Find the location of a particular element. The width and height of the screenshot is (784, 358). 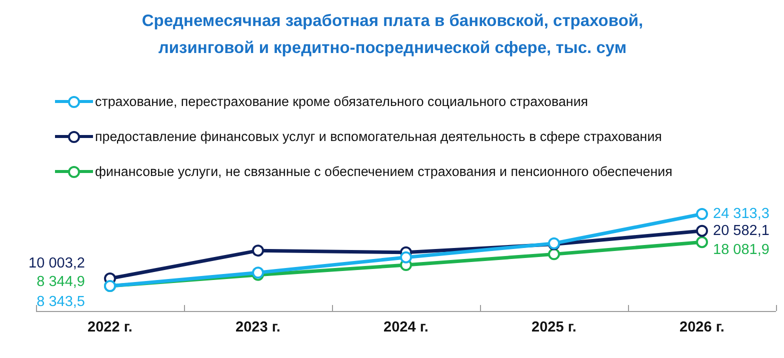

x-tick-label: 2024 г. is located at coordinates (406, 328).